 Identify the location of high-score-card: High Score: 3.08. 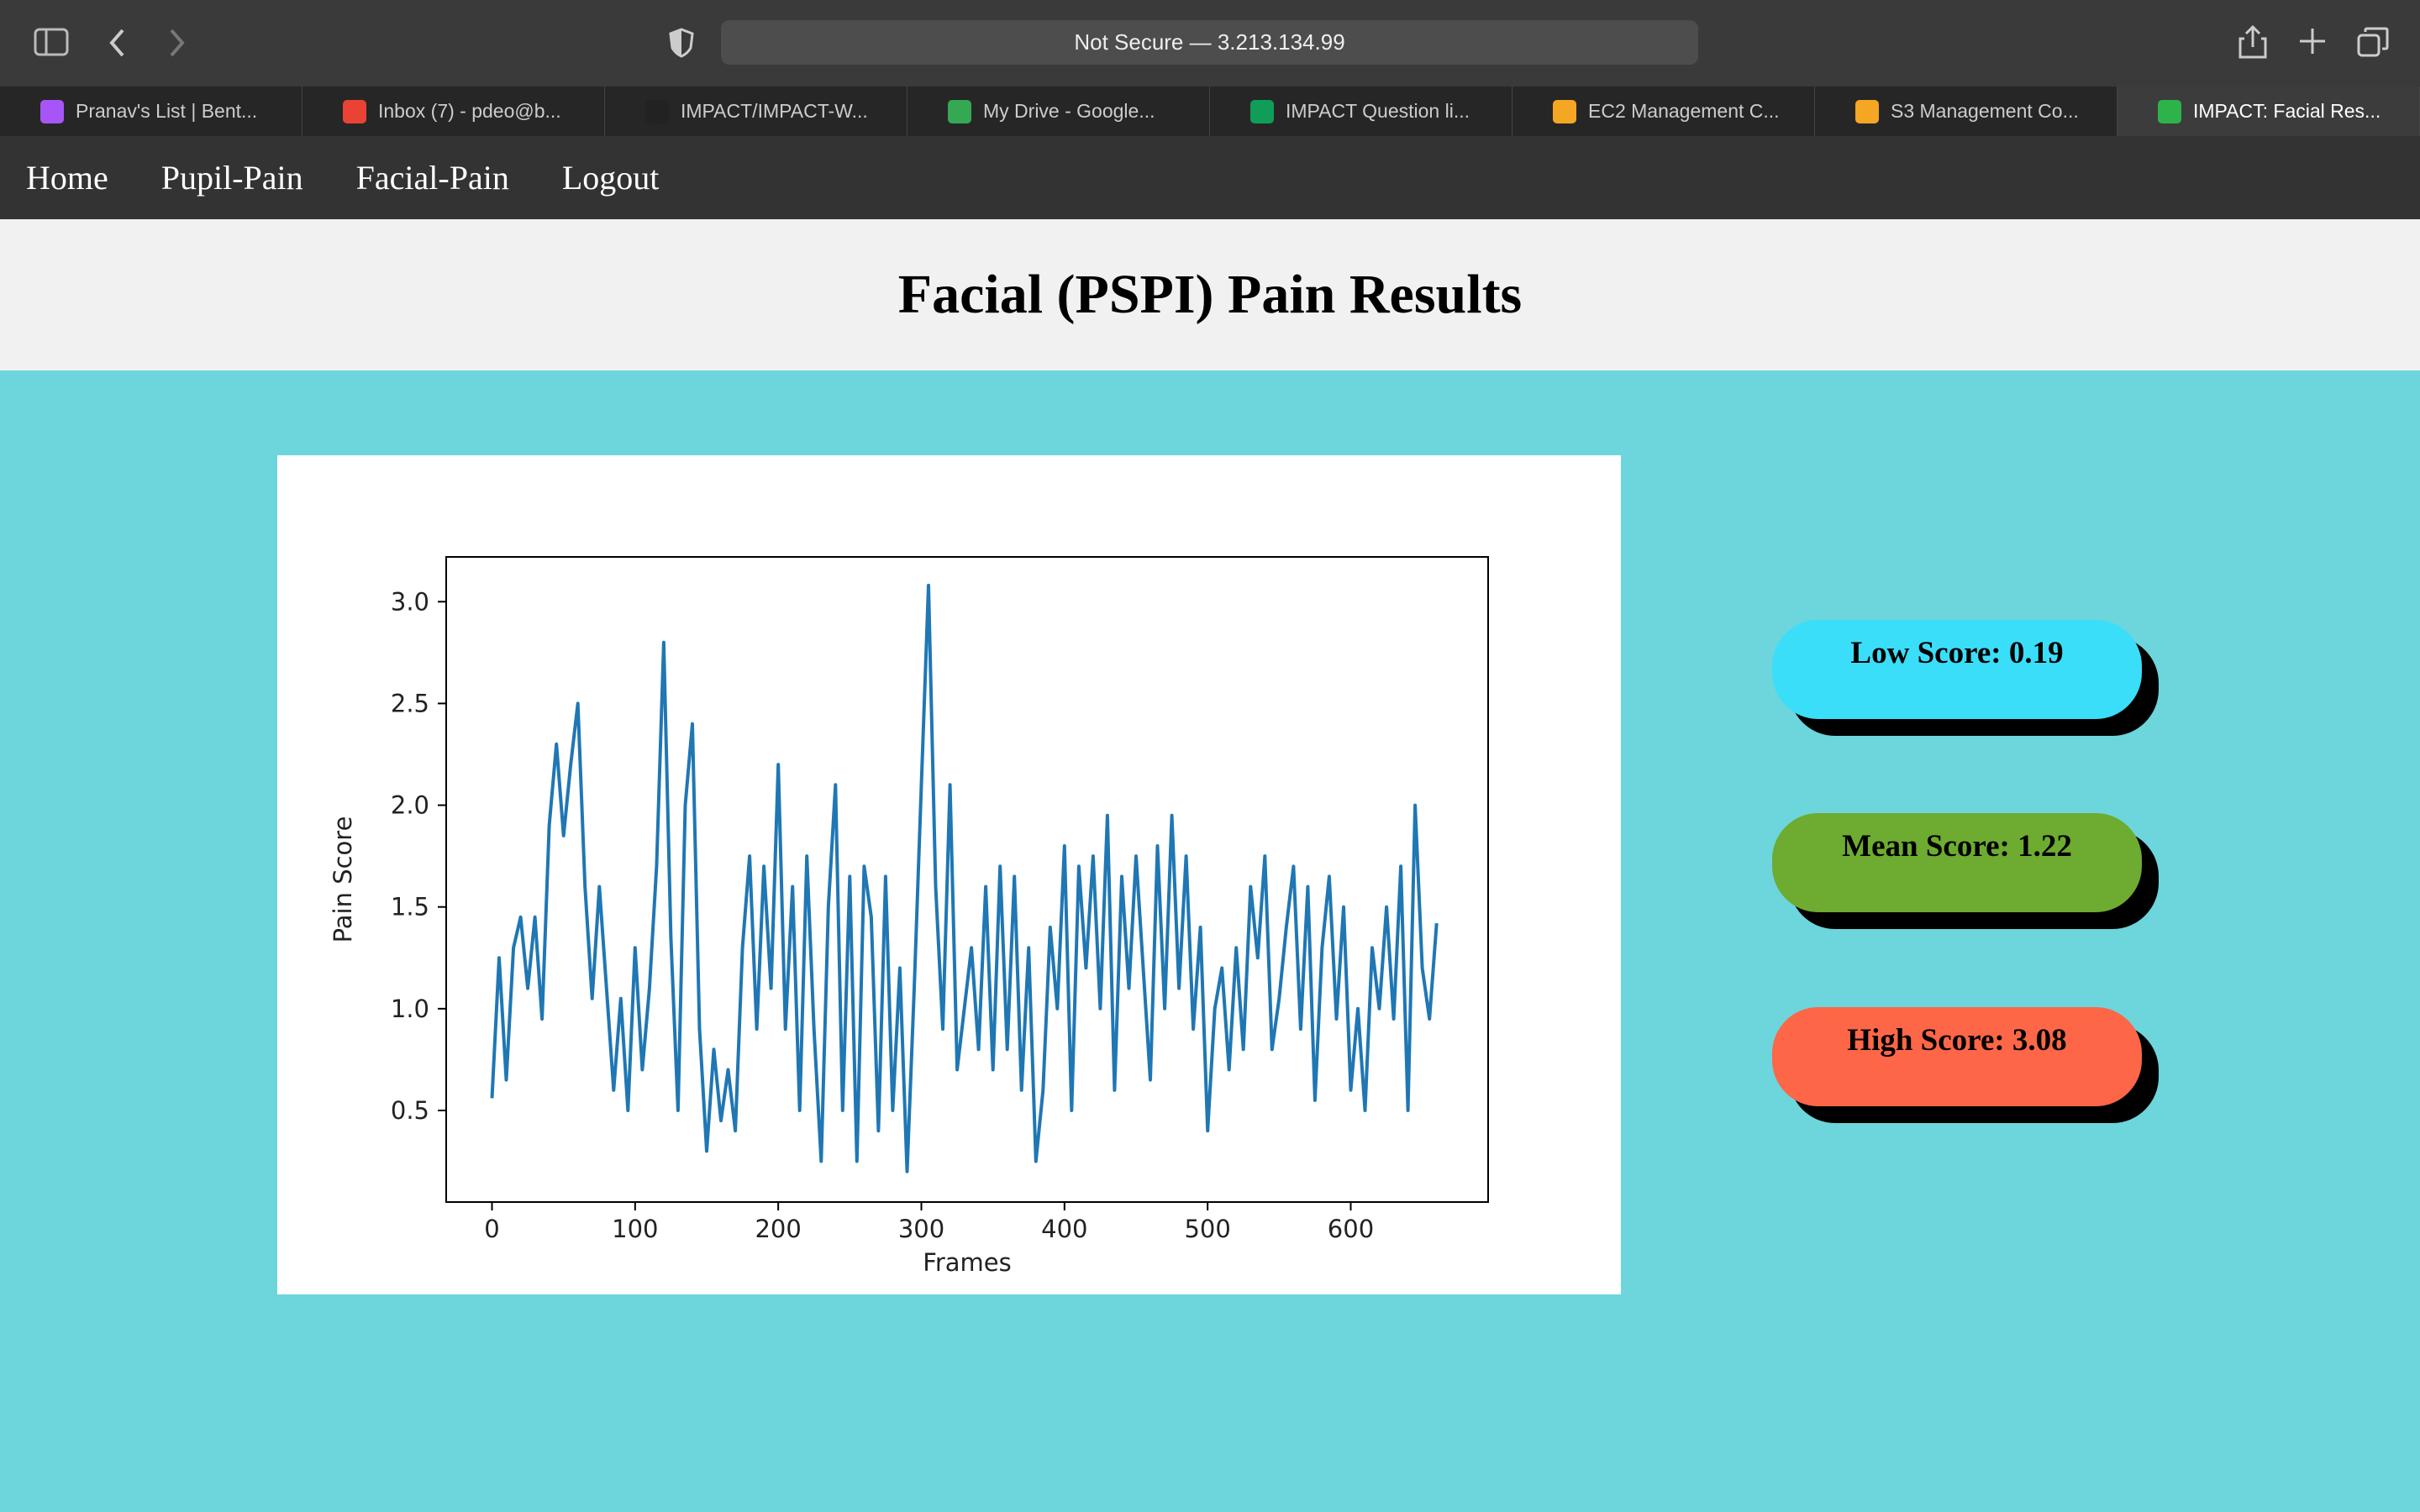
(1957, 1056).